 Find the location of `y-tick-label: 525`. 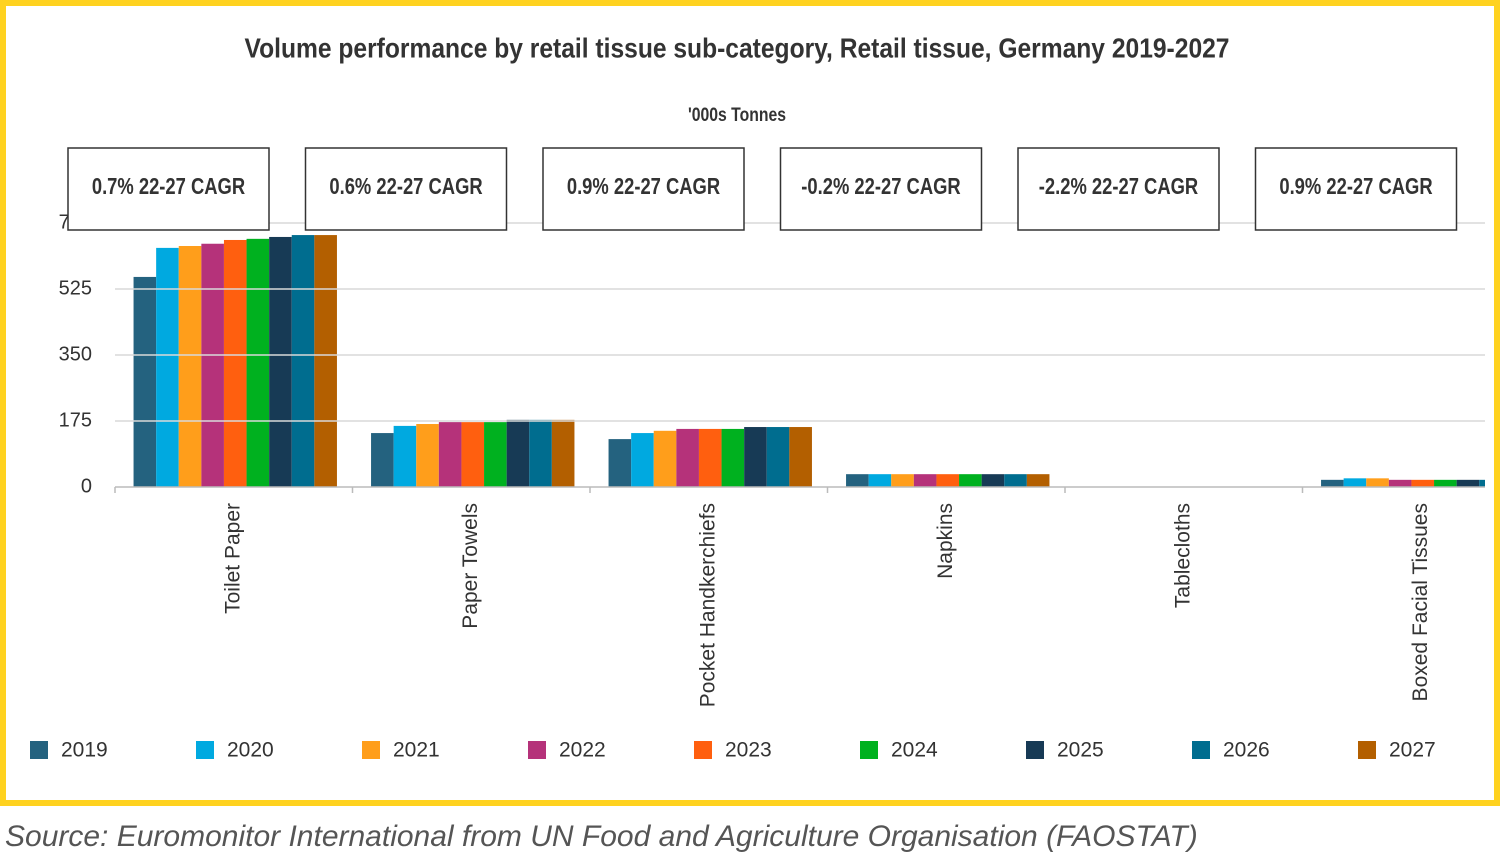

y-tick-label: 525 is located at coordinates (75, 288).